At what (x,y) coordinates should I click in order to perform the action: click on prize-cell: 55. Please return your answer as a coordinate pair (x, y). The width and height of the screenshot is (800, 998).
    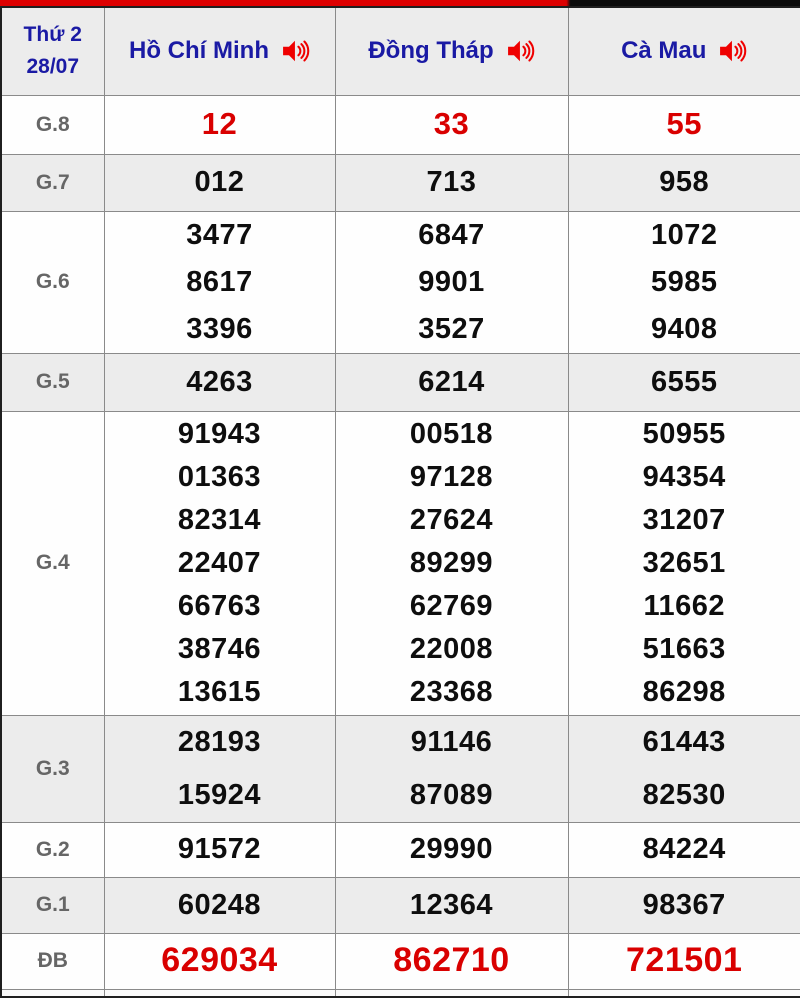
    Looking at the image, I should click on (684, 124).